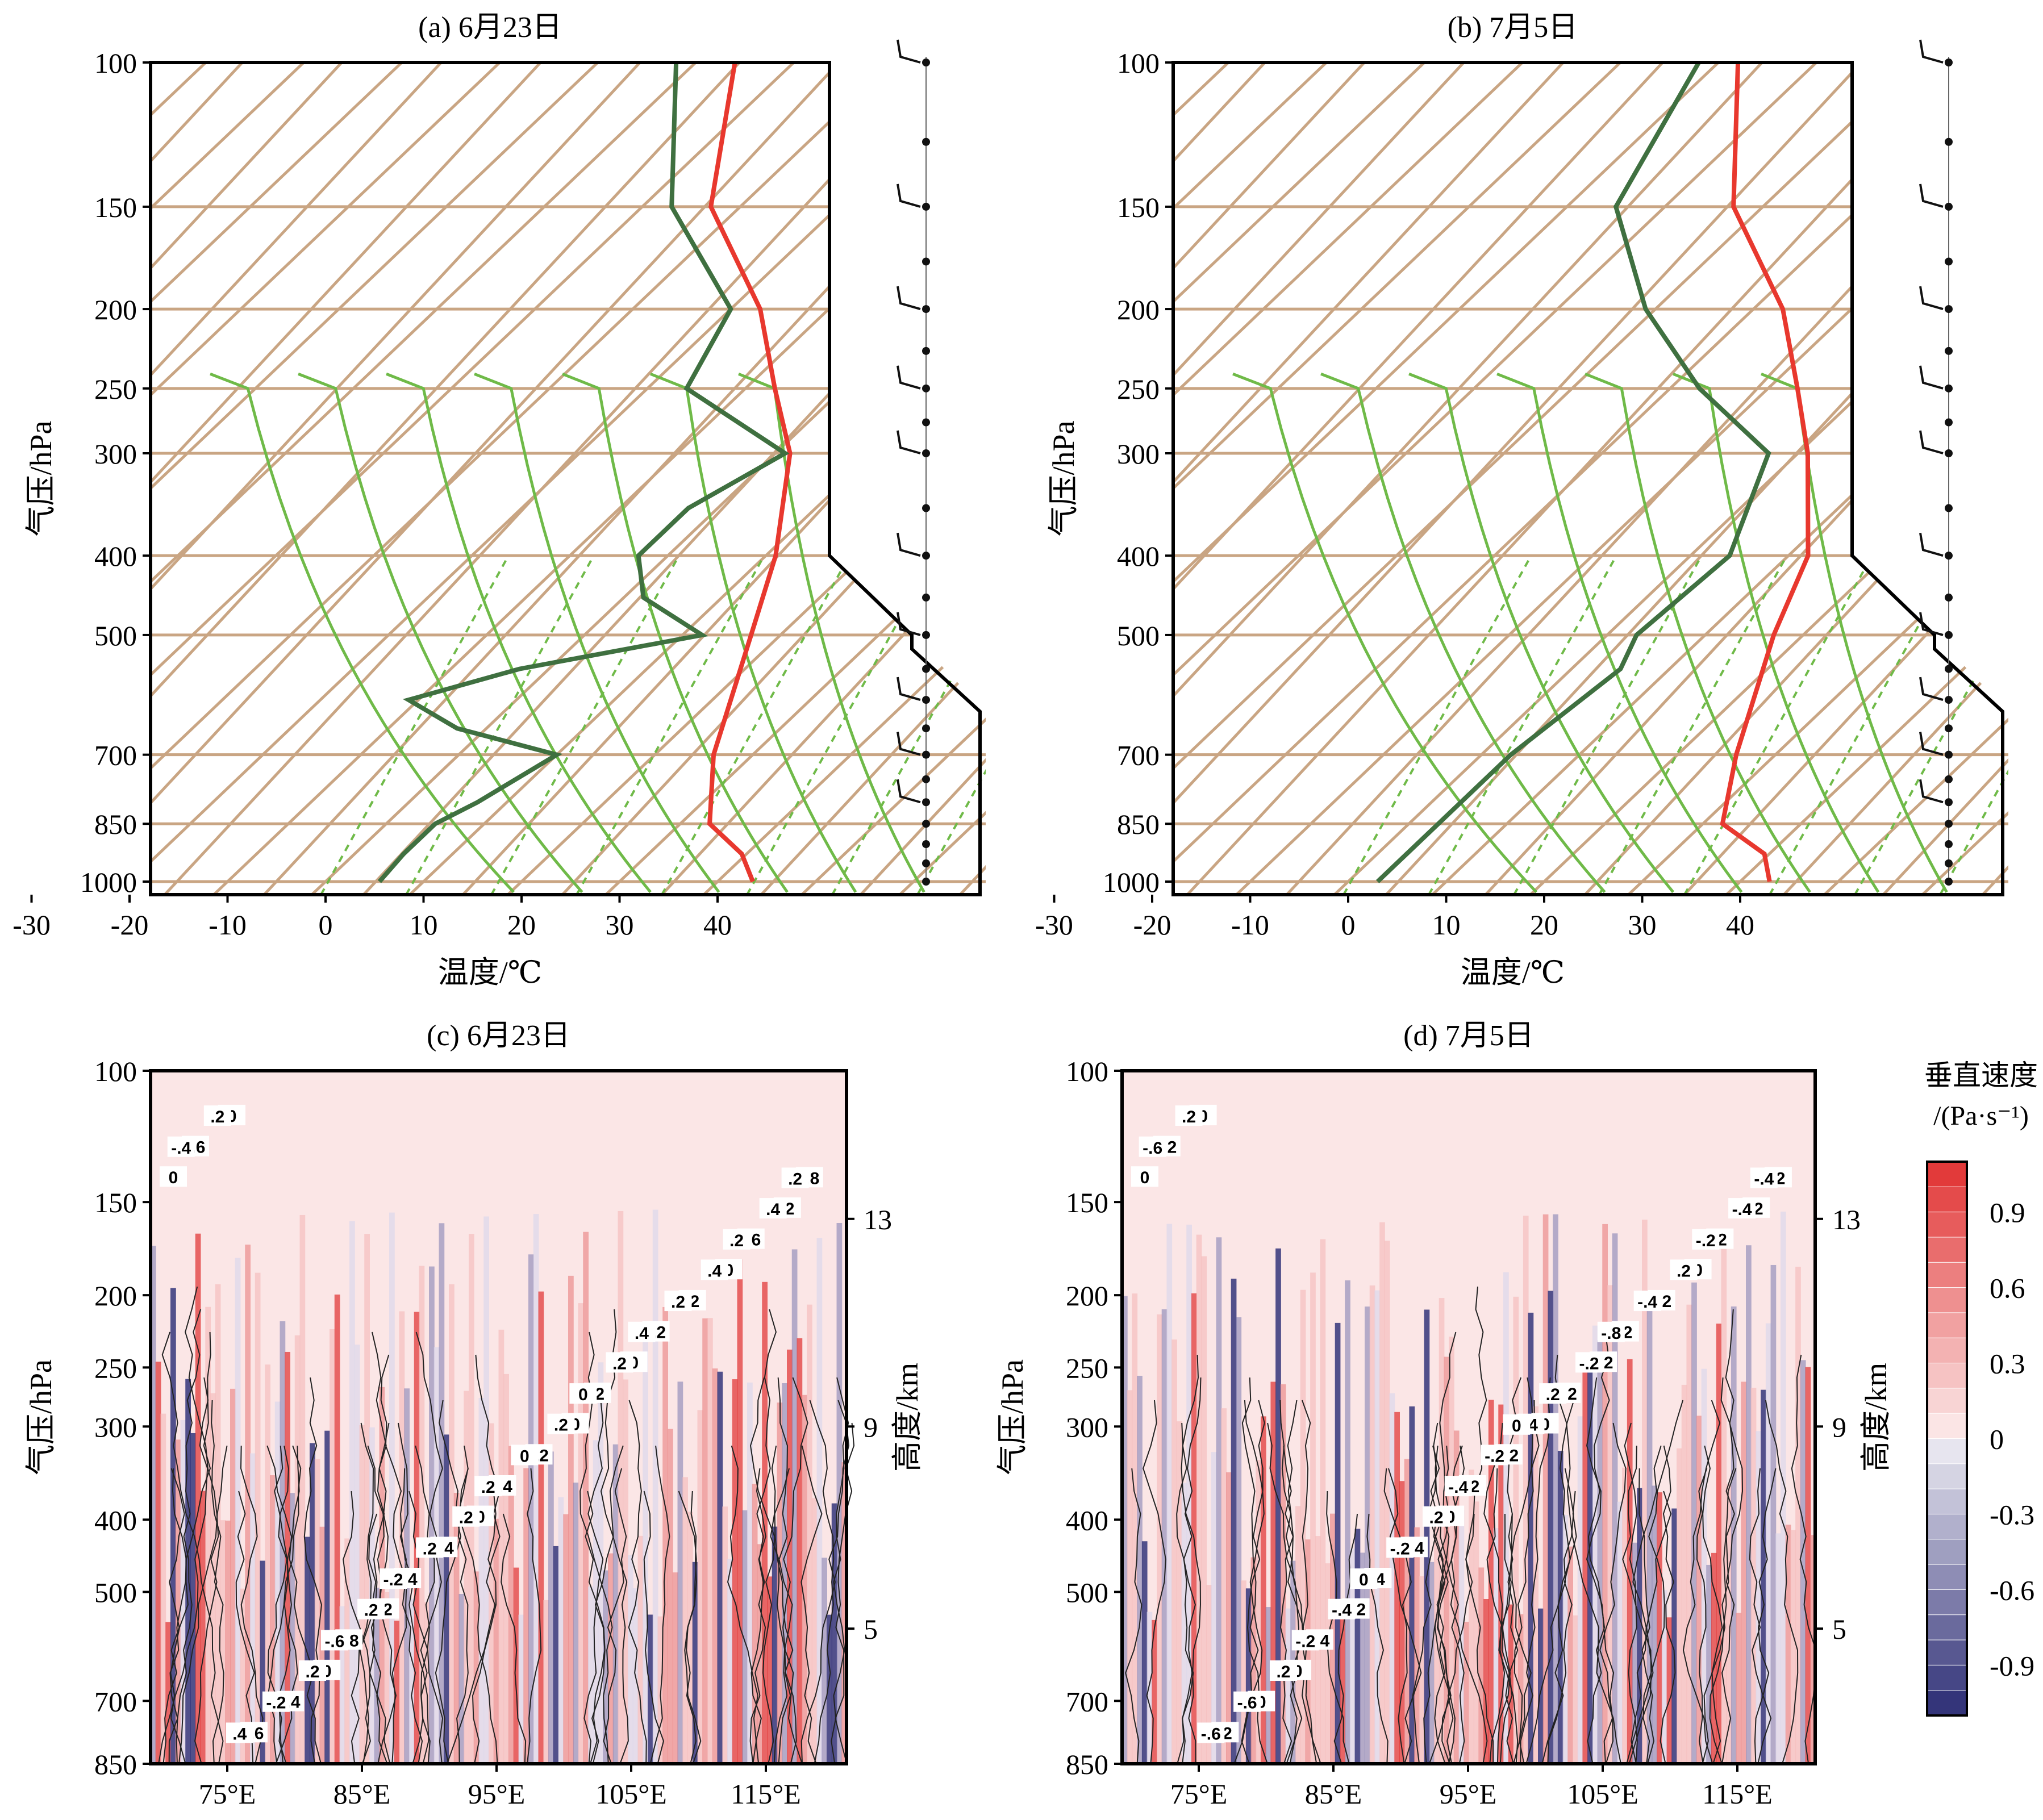 This screenshot has width=2043, height=1820. What do you see at coordinates (497, 1794) in the screenshot?
I see `x-tick-label: 95°E` at bounding box center [497, 1794].